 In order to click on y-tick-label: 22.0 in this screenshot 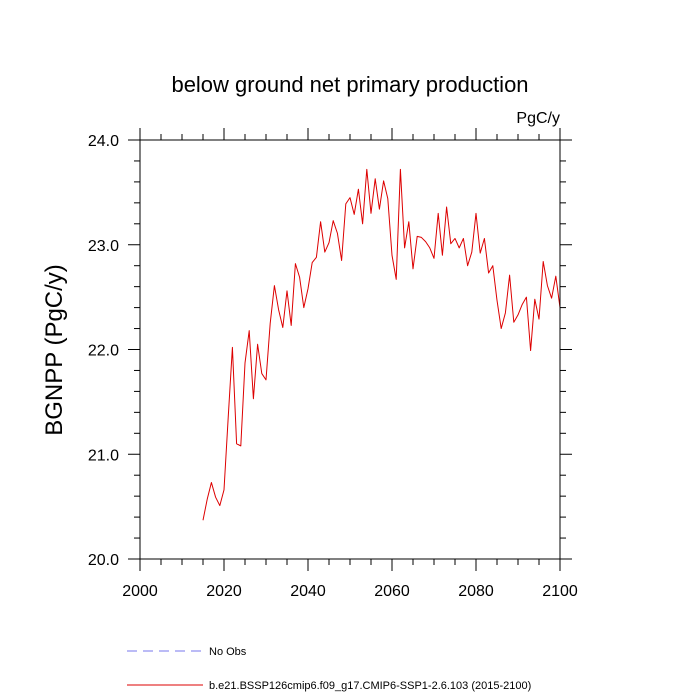, I will do `click(103, 351)`.